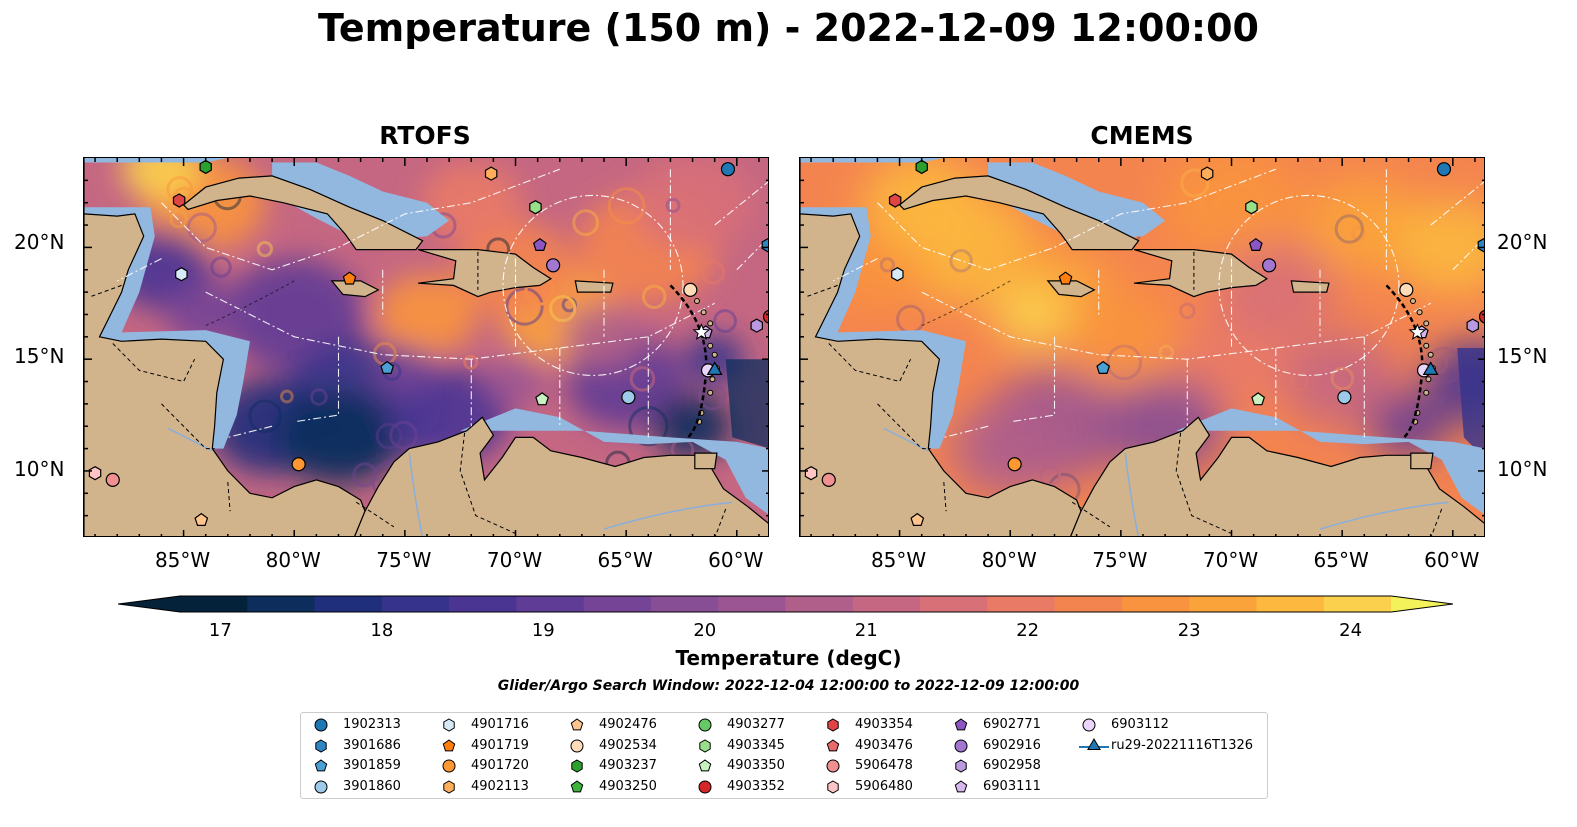 Image resolution: width=1577 pixels, height=827 pixels. Describe the element at coordinates (628, 786) in the screenshot. I see `legend-label: 4903250` at that location.